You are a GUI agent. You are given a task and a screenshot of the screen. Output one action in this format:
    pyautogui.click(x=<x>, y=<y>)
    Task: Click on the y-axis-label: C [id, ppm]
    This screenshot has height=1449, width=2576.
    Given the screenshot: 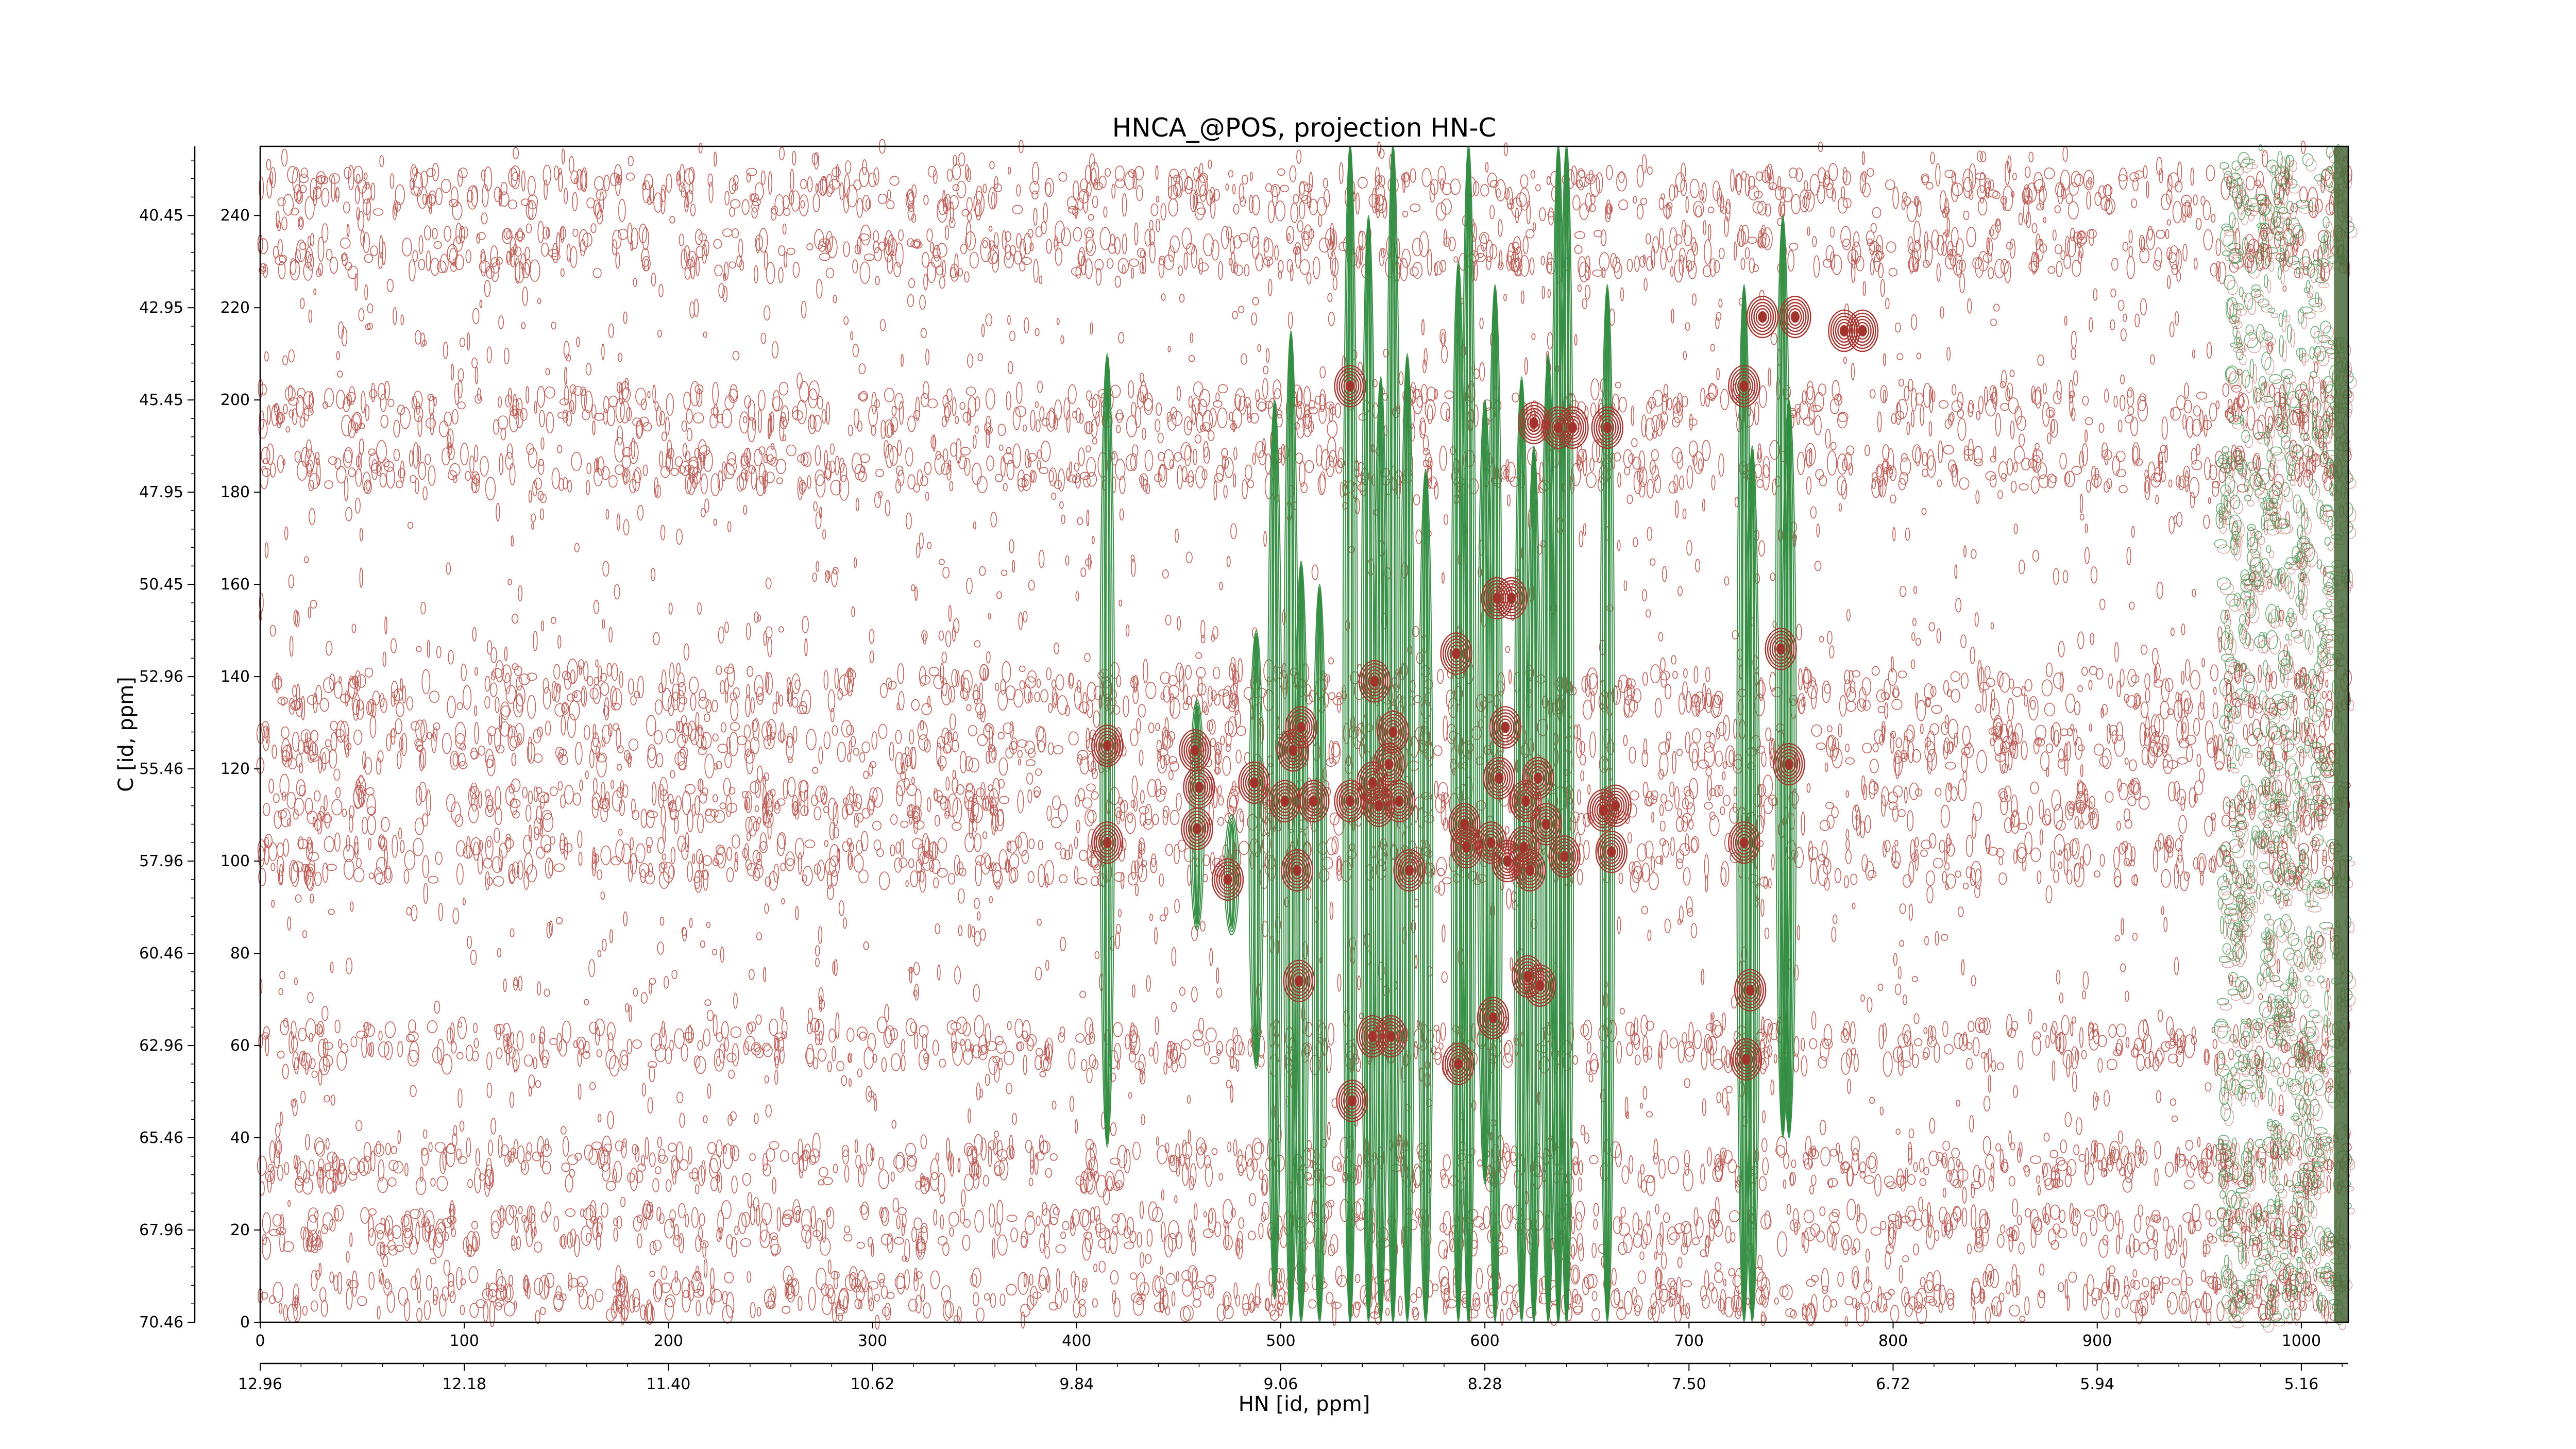 What is the action you would take?
    pyautogui.click(x=126, y=734)
    